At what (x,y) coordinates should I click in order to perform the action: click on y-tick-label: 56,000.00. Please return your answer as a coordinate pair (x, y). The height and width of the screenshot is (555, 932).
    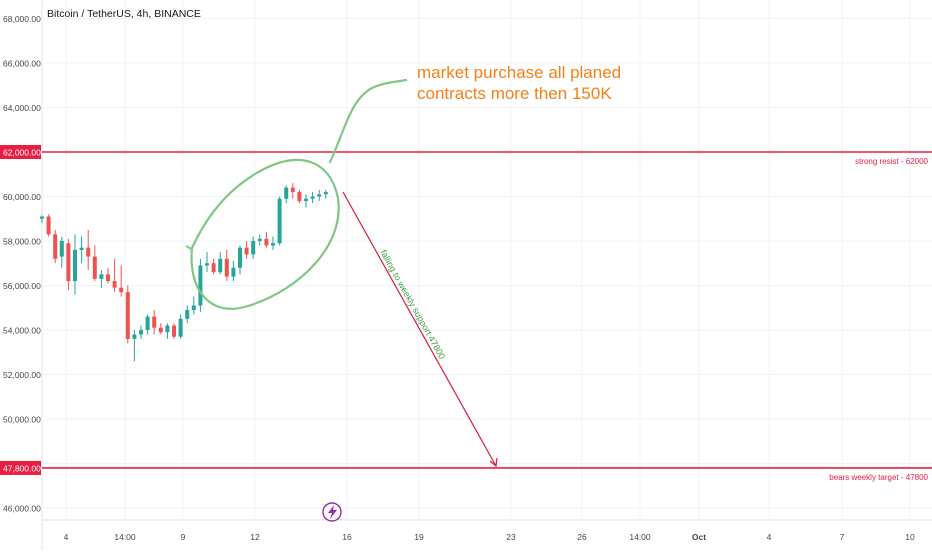
    Looking at the image, I should click on (22, 286).